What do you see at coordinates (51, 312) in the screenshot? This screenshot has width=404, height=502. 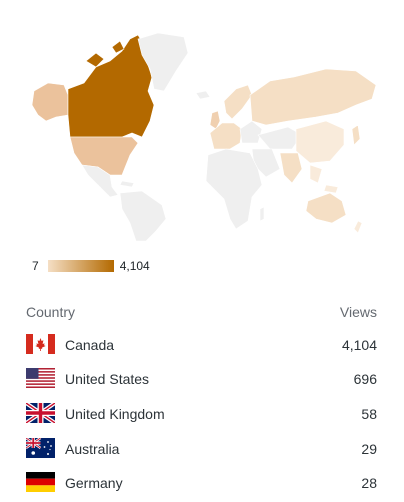 I see `country-column-header: Country` at bounding box center [51, 312].